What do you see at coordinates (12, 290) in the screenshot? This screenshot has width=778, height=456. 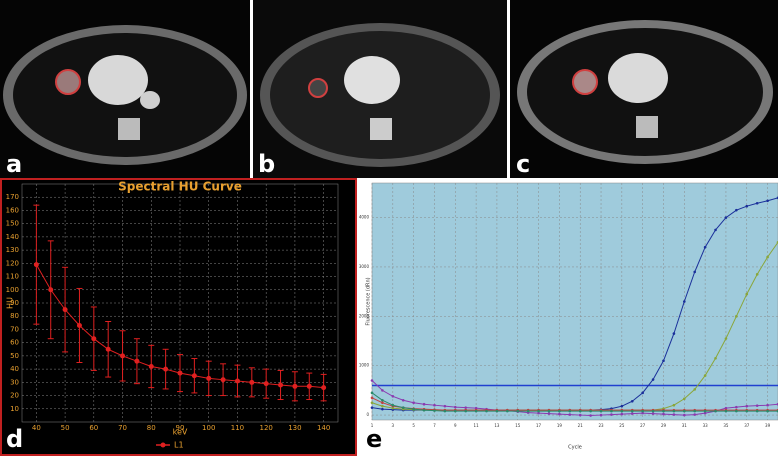 I see `y-tick-label: 100` at bounding box center [12, 290].